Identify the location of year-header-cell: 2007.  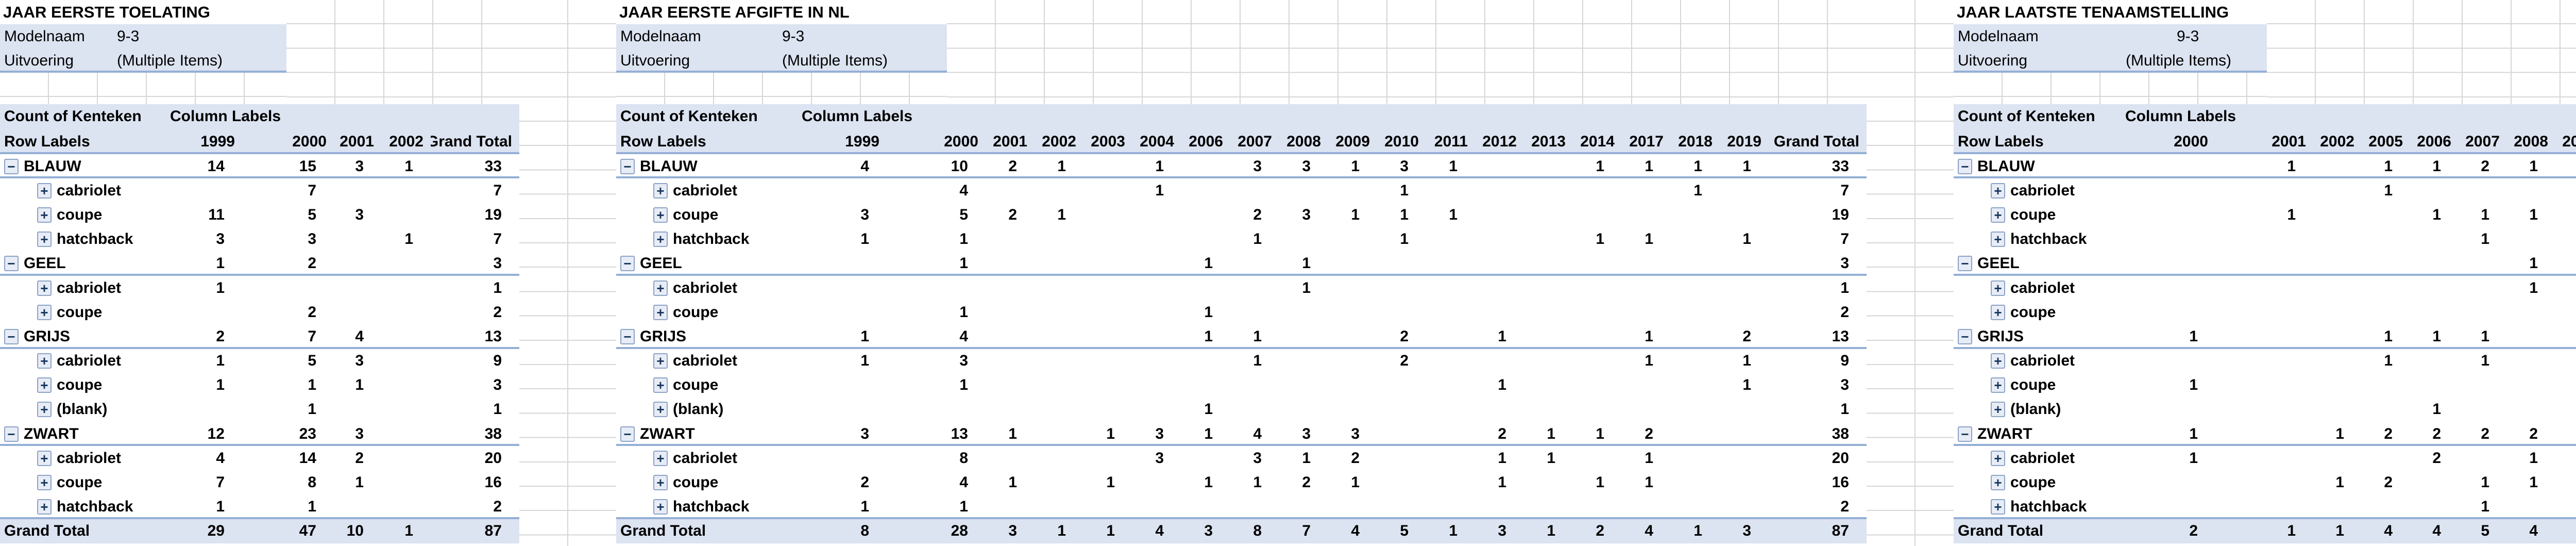
(1254, 141).